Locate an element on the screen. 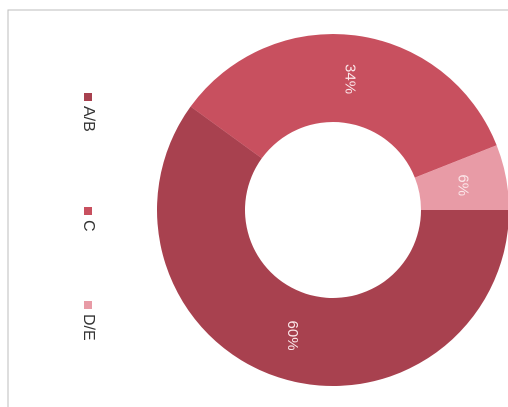  legend-item: A/B is located at coordinates (88, 112).